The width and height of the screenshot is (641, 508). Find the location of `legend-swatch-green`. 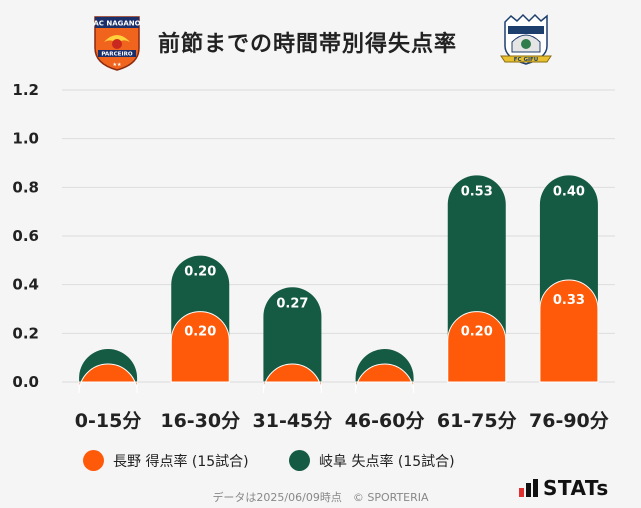

legend-swatch-green is located at coordinates (299, 460).